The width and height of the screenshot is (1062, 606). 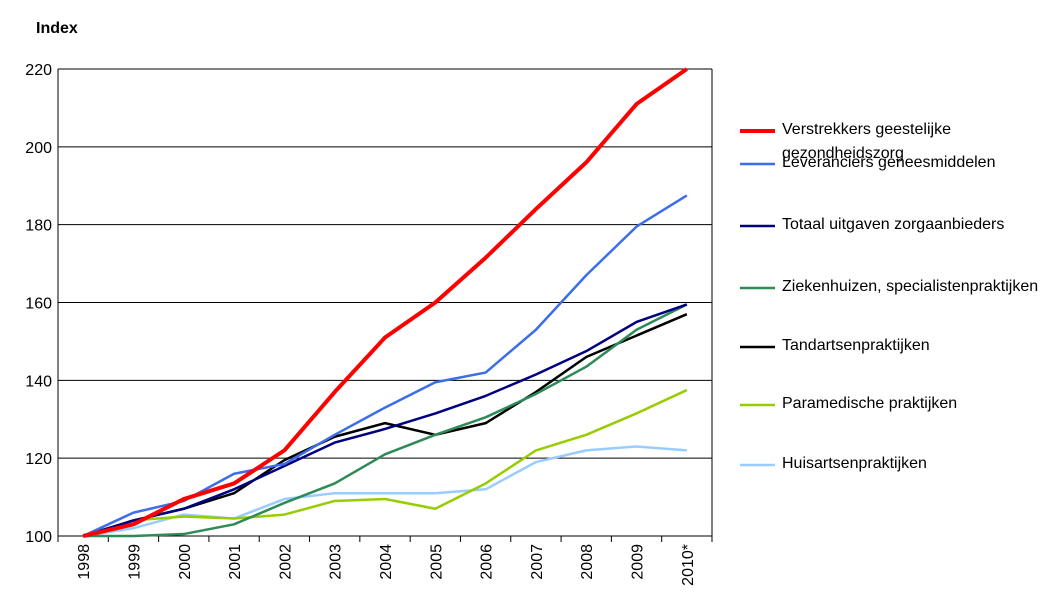 What do you see at coordinates (487, 562) in the screenshot?
I see `x-tick-label: 2006` at bounding box center [487, 562].